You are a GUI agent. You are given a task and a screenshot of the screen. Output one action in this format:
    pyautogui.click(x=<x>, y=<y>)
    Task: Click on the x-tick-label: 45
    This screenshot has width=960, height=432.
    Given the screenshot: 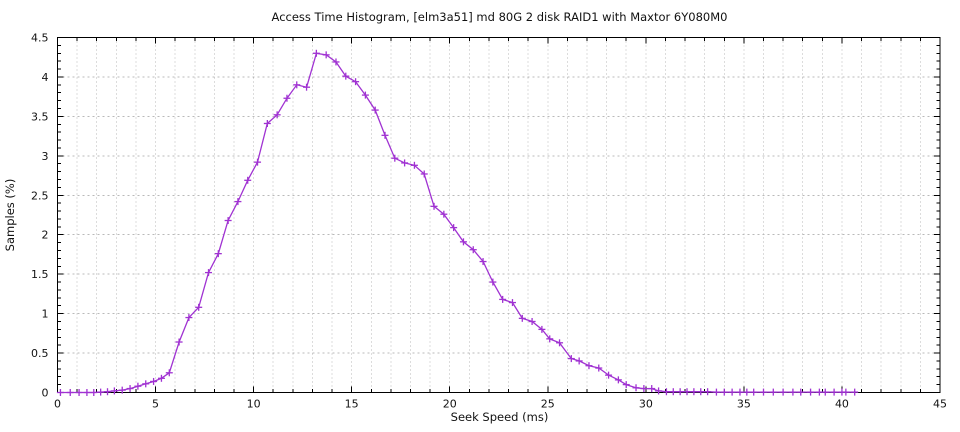 What is the action you would take?
    pyautogui.click(x=940, y=404)
    